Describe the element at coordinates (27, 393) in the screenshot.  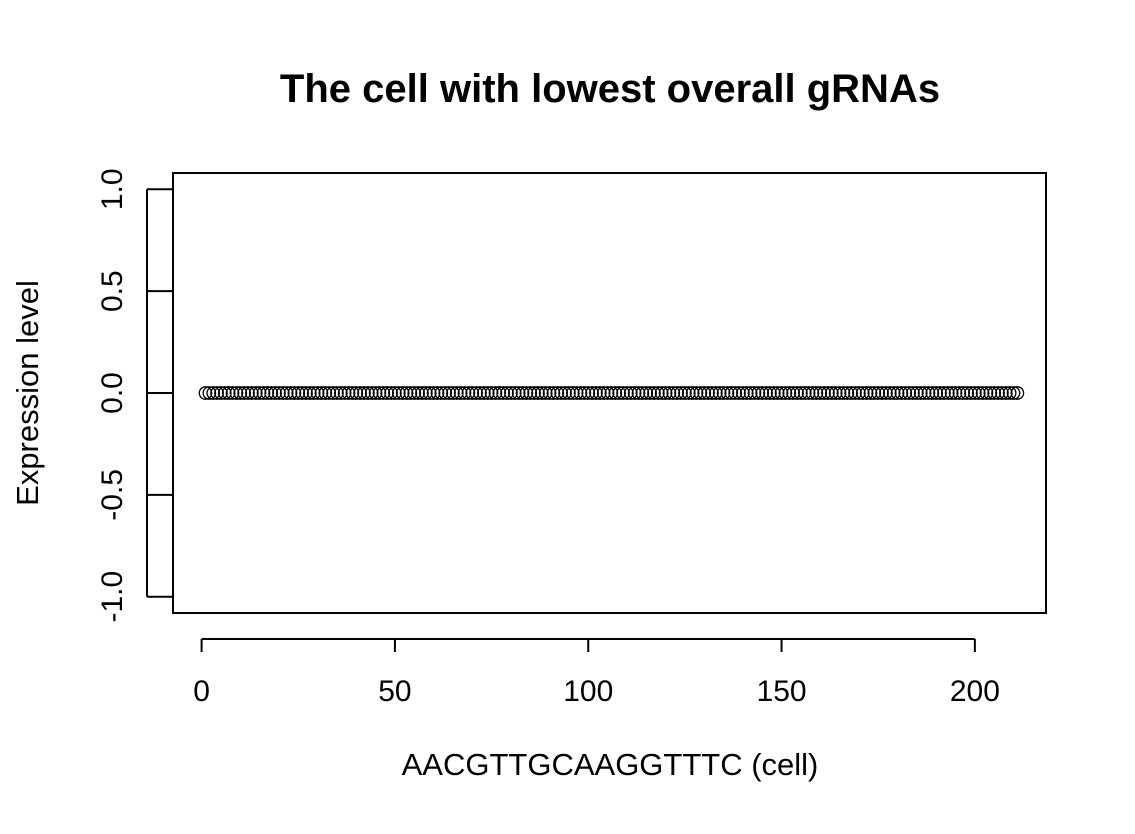
I see `y-axis-label: Expression level` at that location.